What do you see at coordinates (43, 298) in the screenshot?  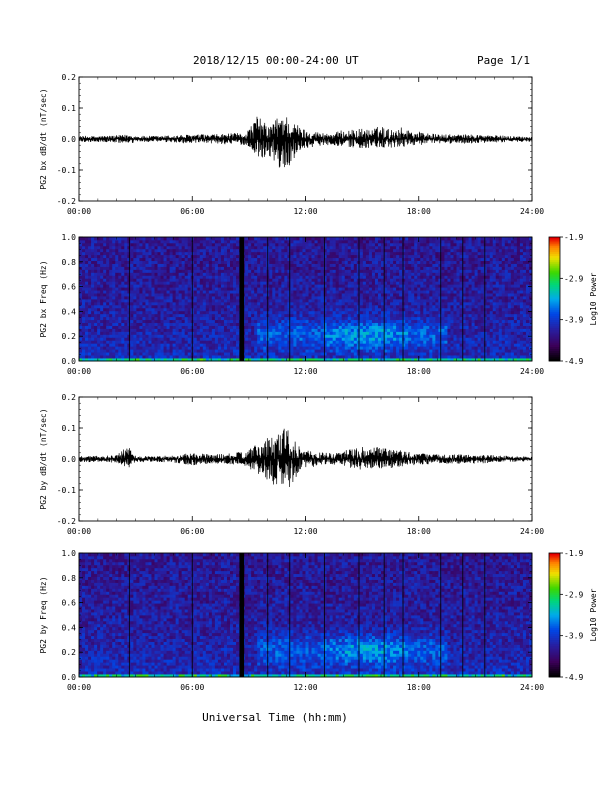 I see `y-axis-label: PG2 bx Freq (Hz)` at bounding box center [43, 298].